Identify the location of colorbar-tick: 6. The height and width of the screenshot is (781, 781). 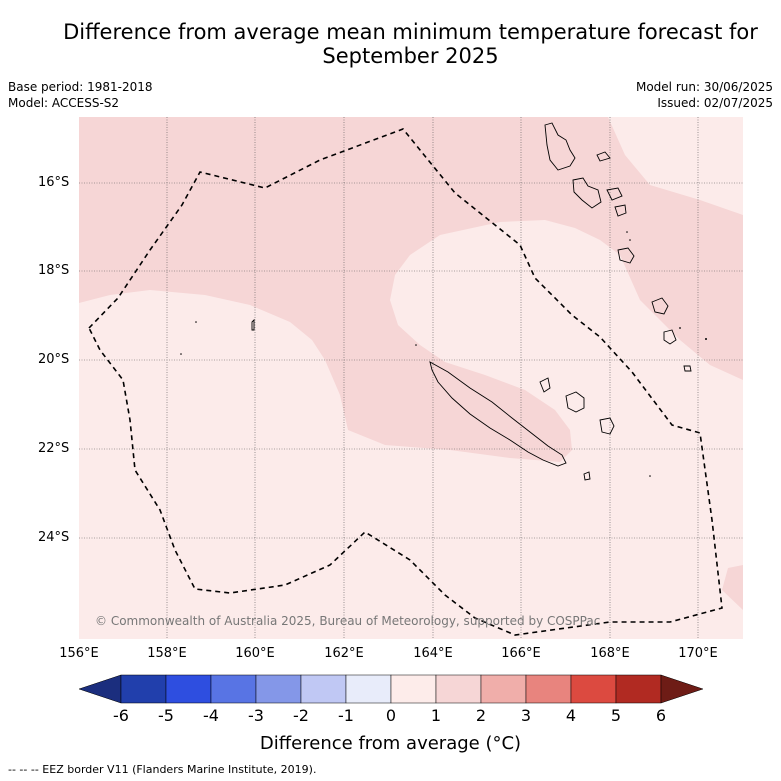
(661, 715).